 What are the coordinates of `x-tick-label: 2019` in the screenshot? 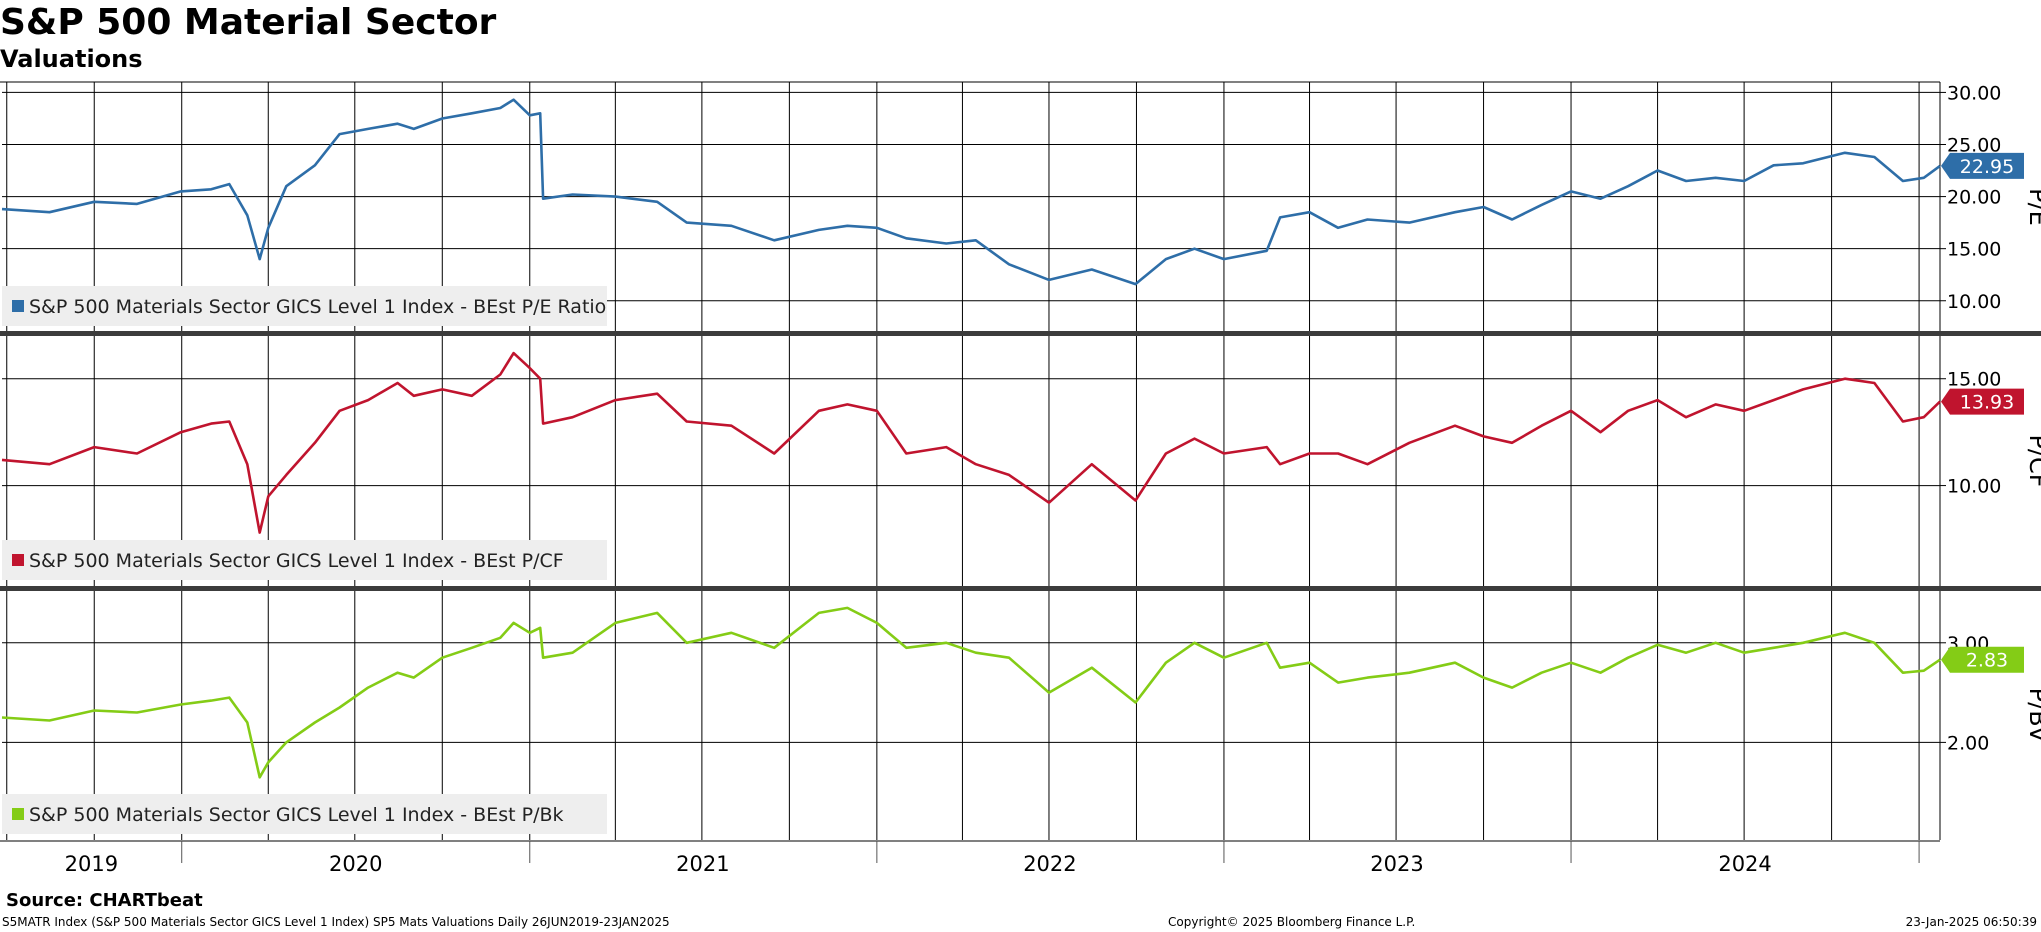 It's located at (91, 864).